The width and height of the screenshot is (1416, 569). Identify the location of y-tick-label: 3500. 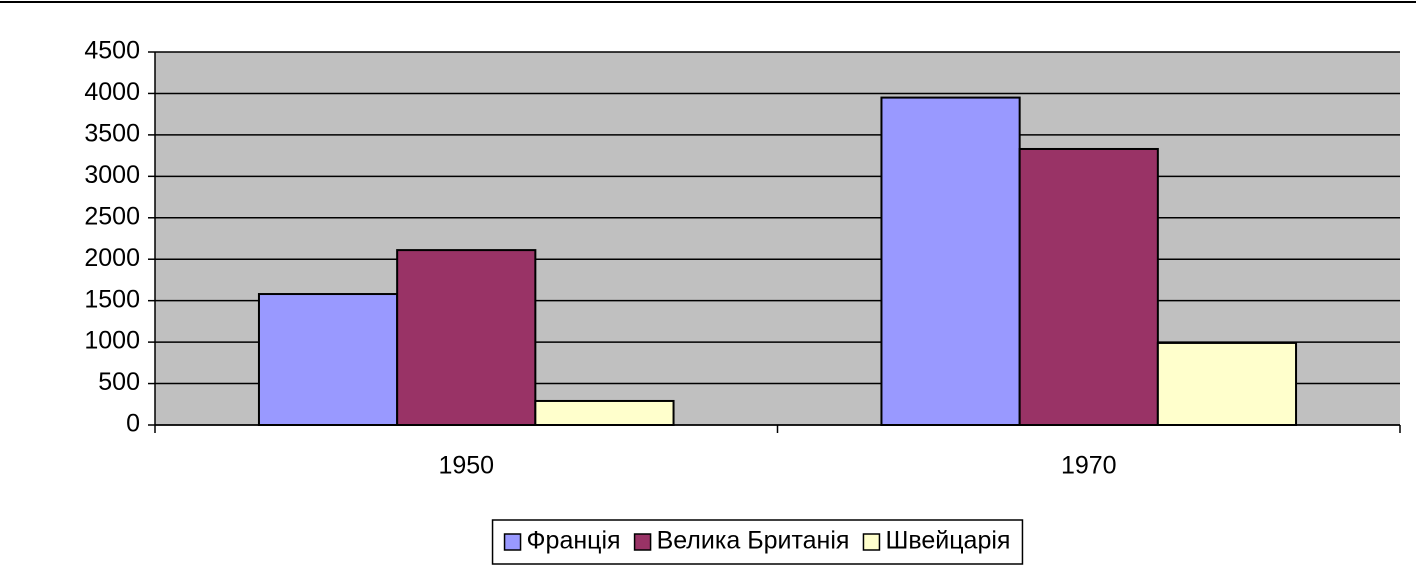
(112, 133).